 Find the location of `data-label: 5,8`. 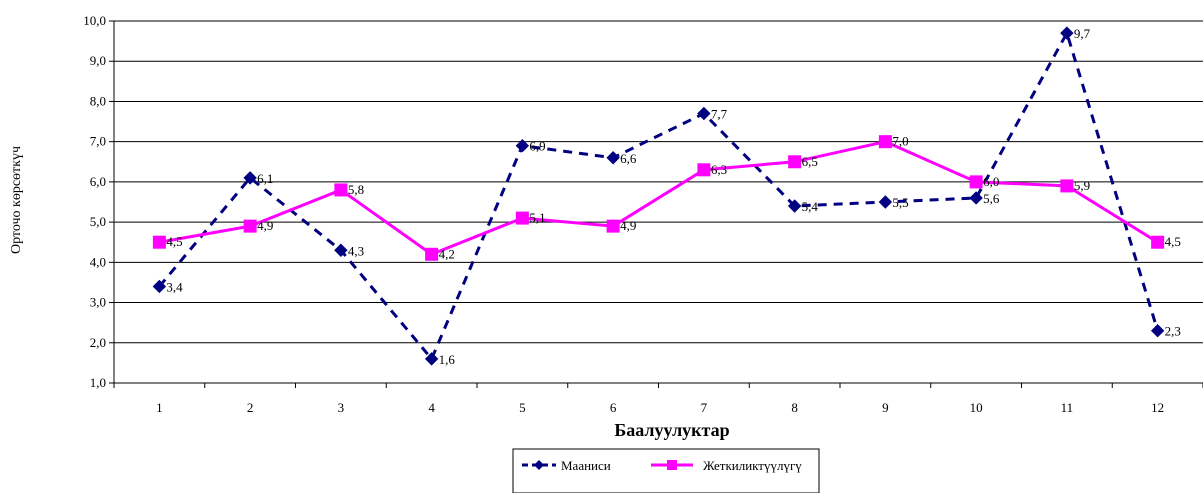

data-label: 5,8 is located at coordinates (356, 189).